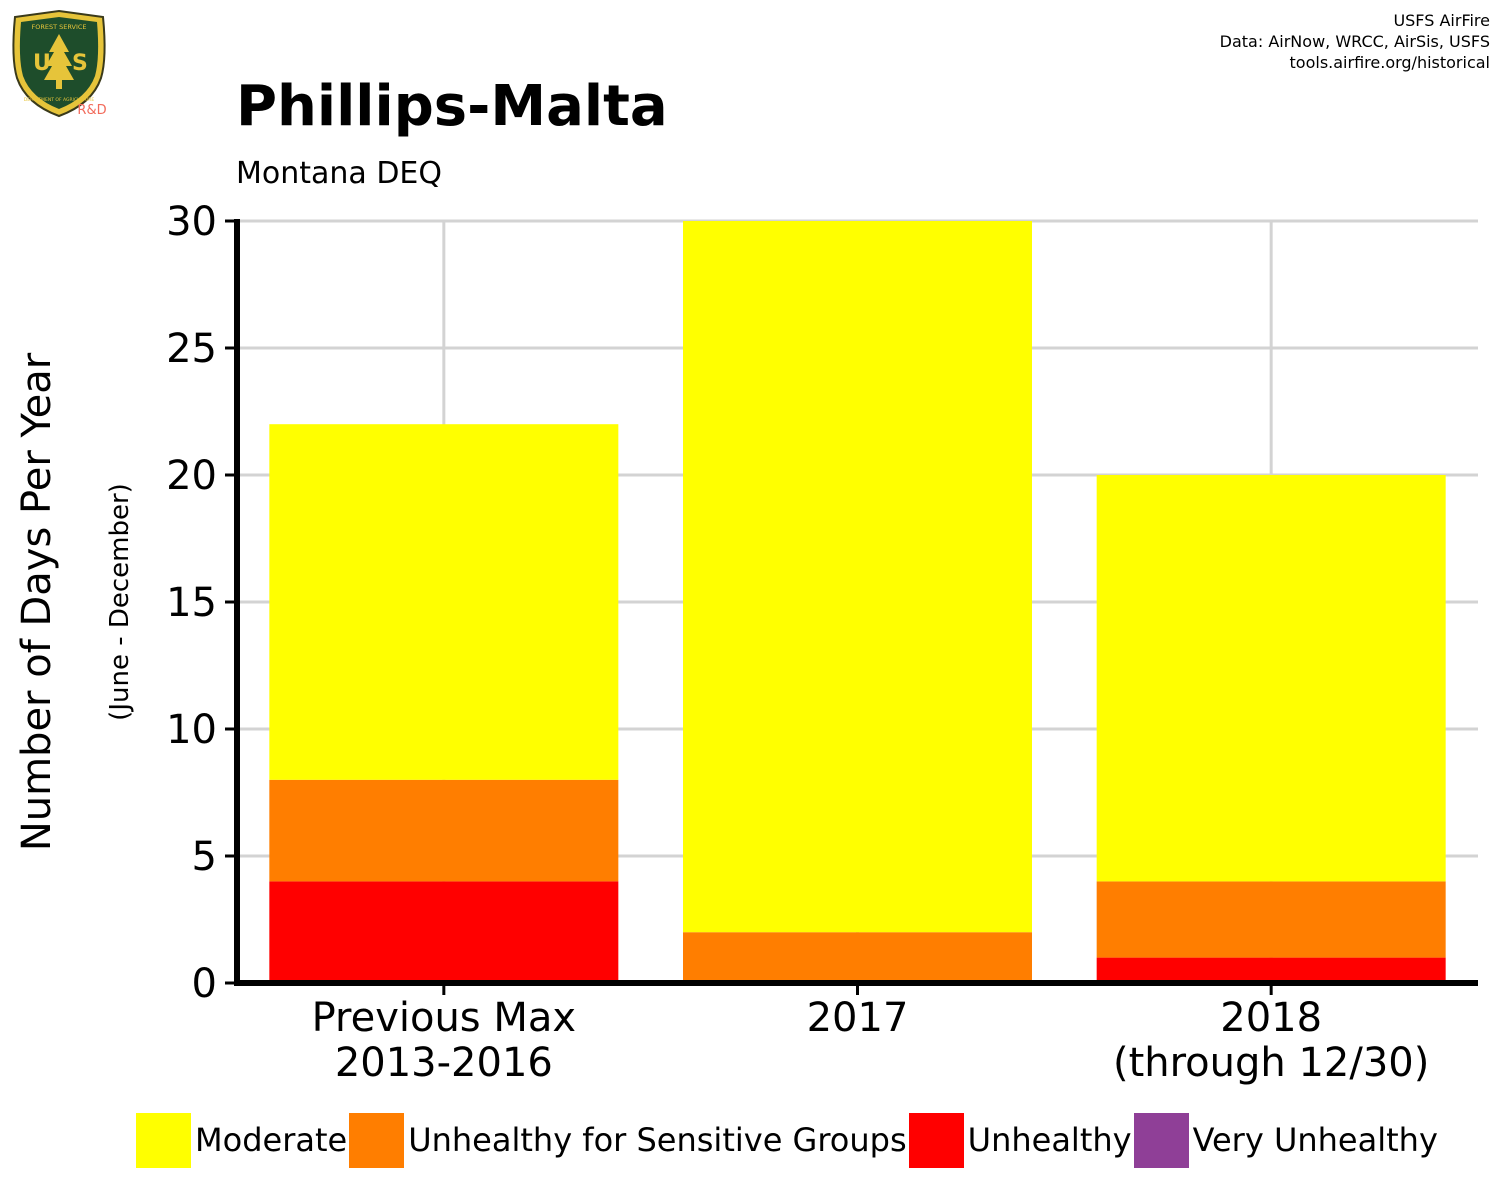  I want to click on x-tick-label: 2018 (through 12/30), so click(1271, 1041).